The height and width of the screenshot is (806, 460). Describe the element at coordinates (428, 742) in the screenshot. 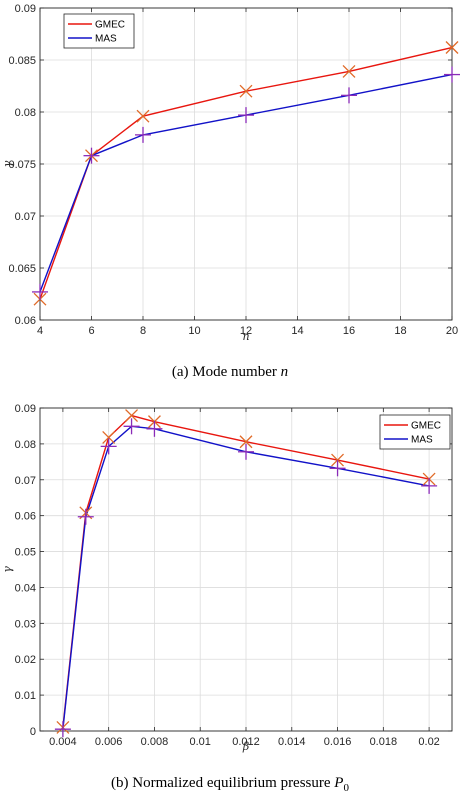

I see `x-tick-label: 0.02` at that location.